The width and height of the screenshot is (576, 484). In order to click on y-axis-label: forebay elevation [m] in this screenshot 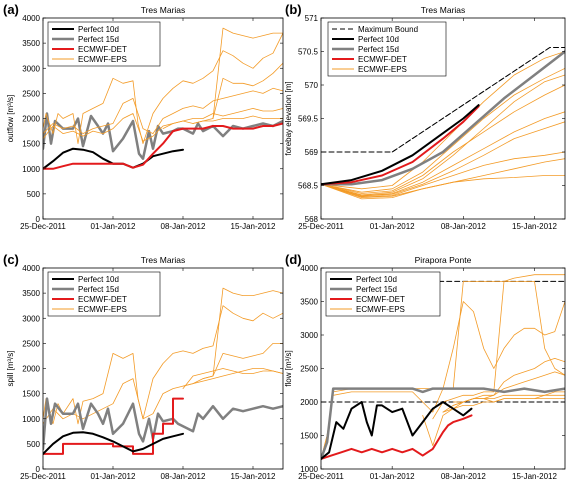, I will do `click(288, 118)`.